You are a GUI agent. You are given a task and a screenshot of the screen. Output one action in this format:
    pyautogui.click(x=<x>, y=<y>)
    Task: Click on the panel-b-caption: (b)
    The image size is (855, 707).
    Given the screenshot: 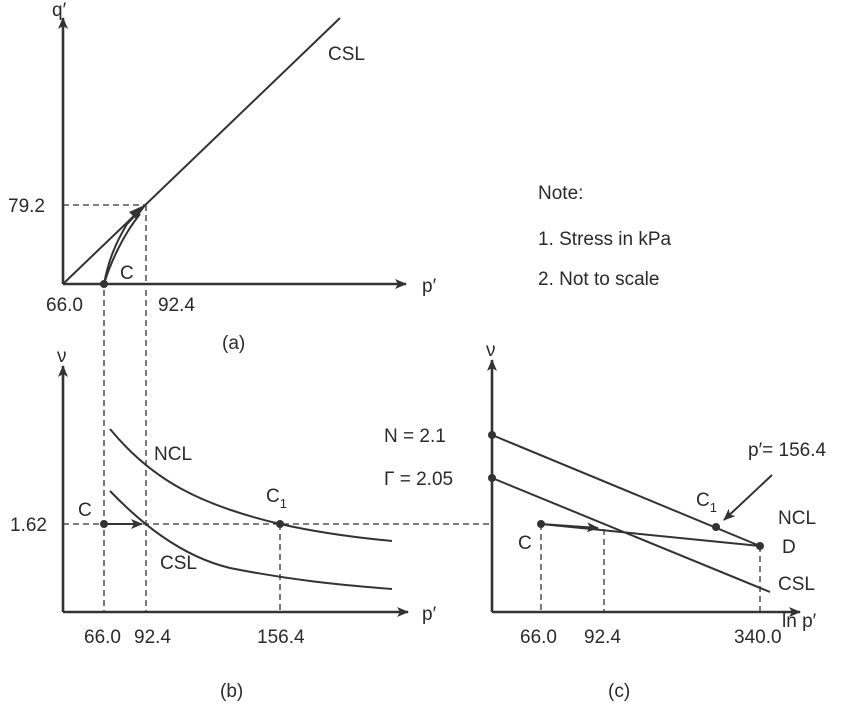 What is the action you would take?
    pyautogui.click(x=231, y=691)
    